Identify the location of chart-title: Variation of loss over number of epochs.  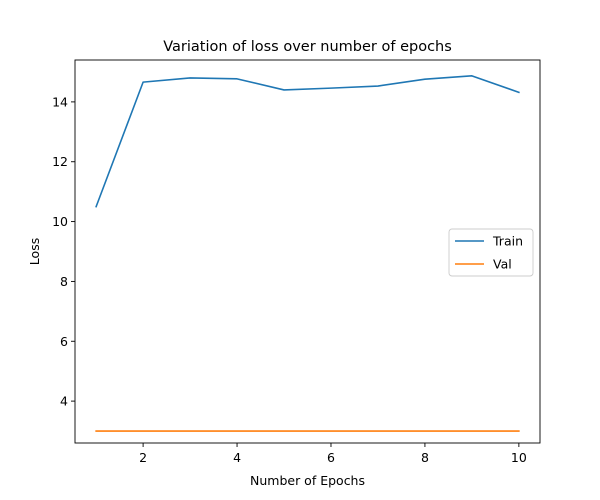
(307, 47).